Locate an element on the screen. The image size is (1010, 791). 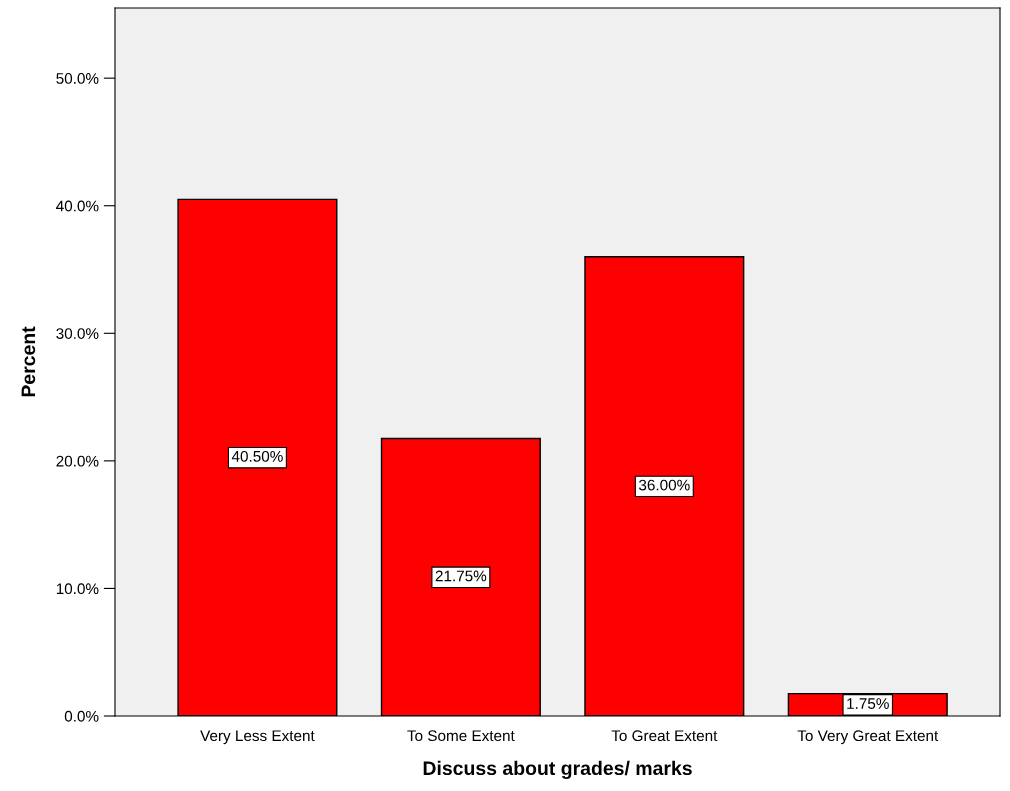
x-tick-label: To Very Great Extent is located at coordinates (868, 737).